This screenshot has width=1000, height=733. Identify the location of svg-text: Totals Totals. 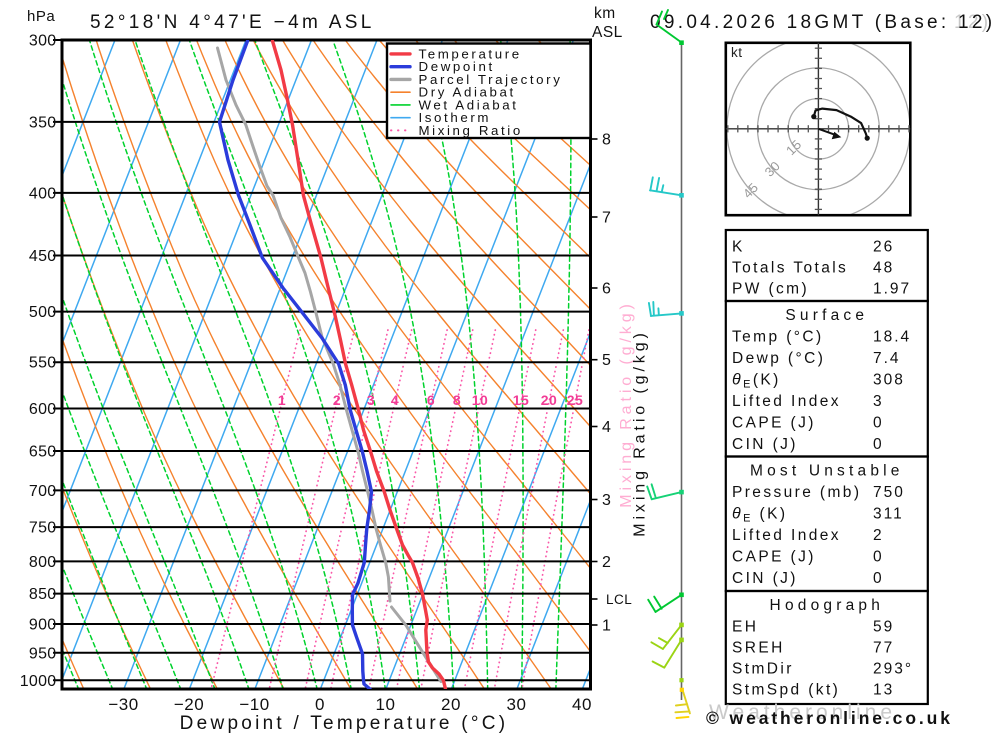
(790, 268).